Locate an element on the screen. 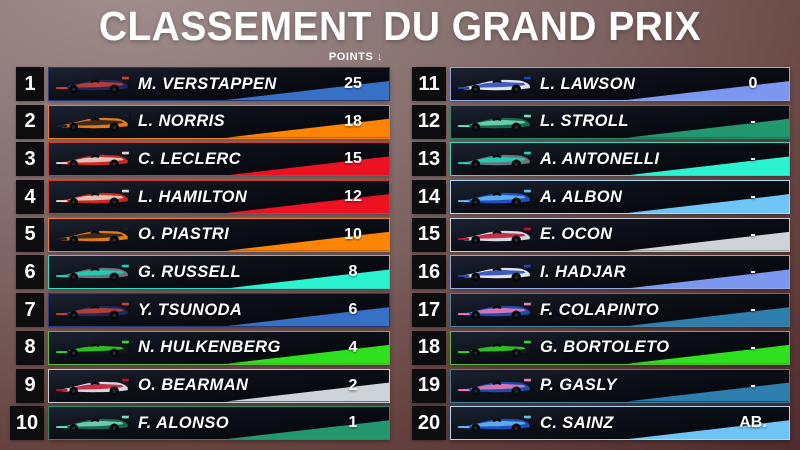 Image resolution: width=800 pixels, height=450 pixels. driver-row-card-kick-sauber: N. HULKENBERG 4 is located at coordinates (219, 347).